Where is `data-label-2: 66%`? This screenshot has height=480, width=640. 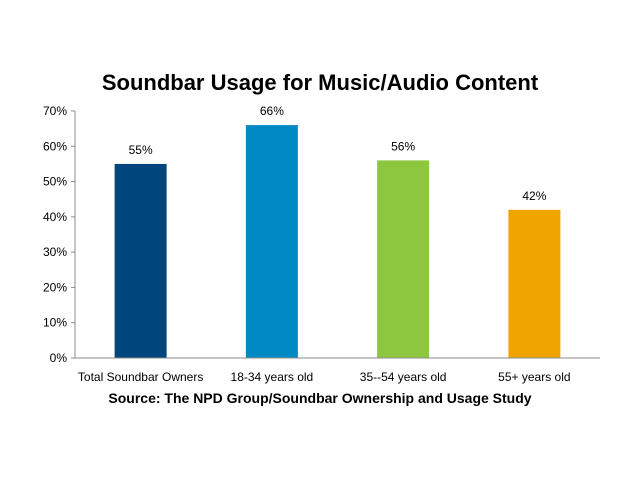
data-label-2: 66% is located at coordinates (272, 111).